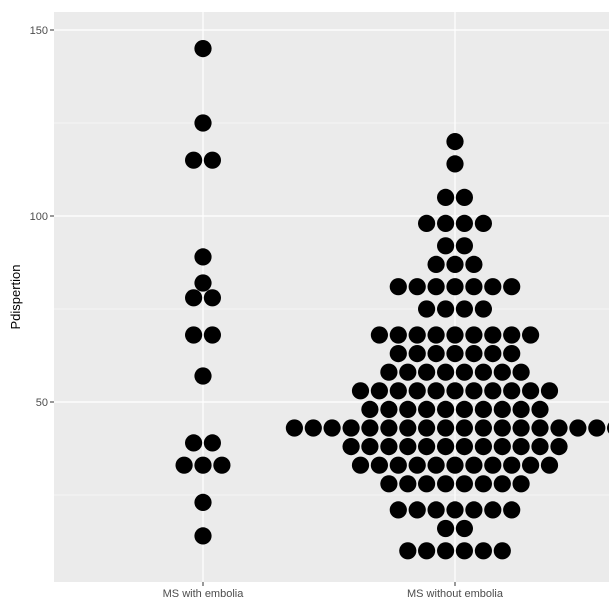  What do you see at coordinates (42, 217) in the screenshot?
I see `y-axis: 50 100 150` at bounding box center [42, 217].